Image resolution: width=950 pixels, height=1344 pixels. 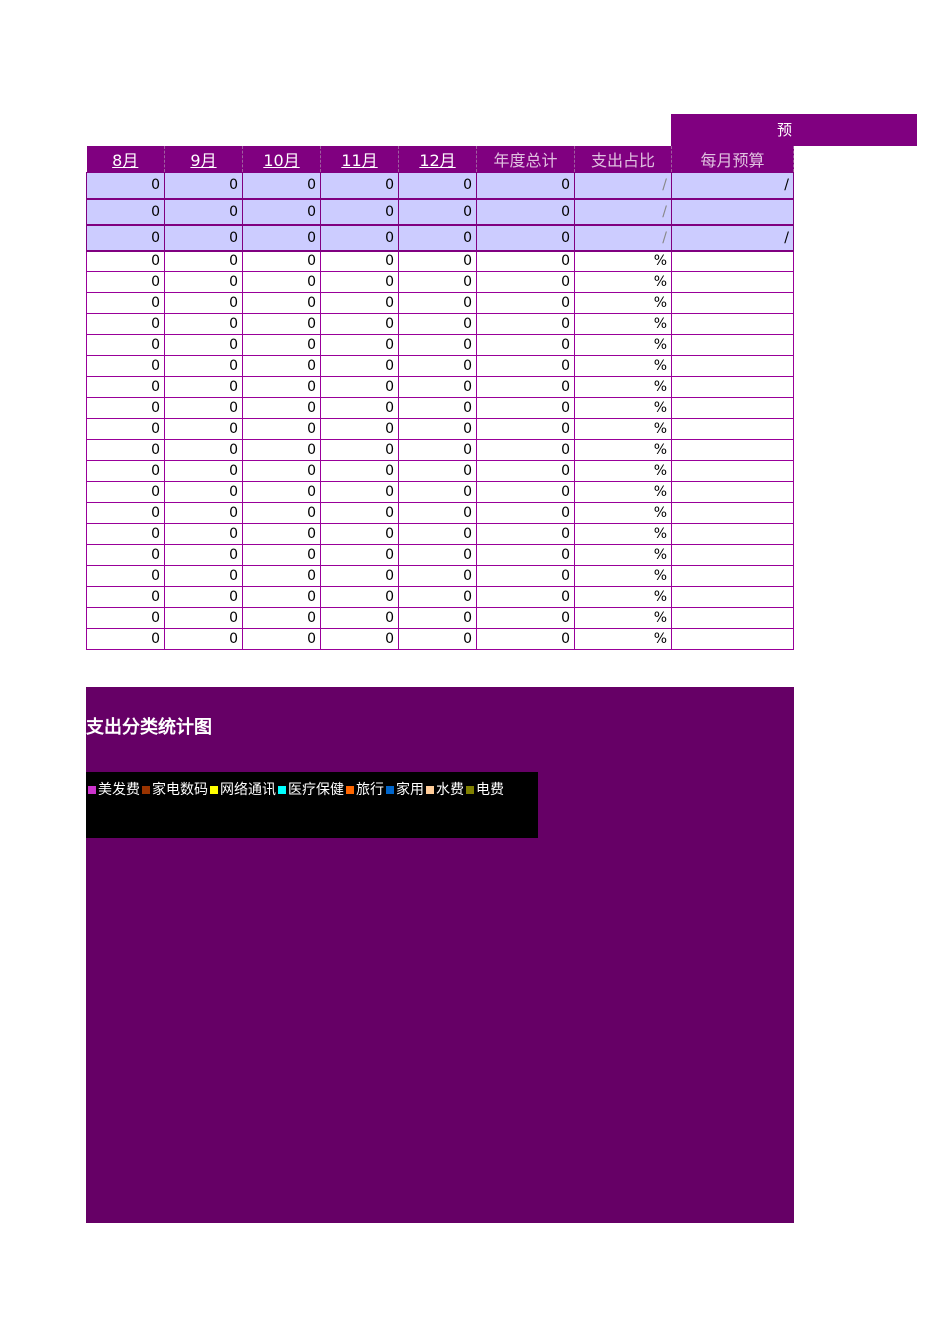 What do you see at coordinates (437, 159) in the screenshot?
I see `column-header: 12月` at bounding box center [437, 159].